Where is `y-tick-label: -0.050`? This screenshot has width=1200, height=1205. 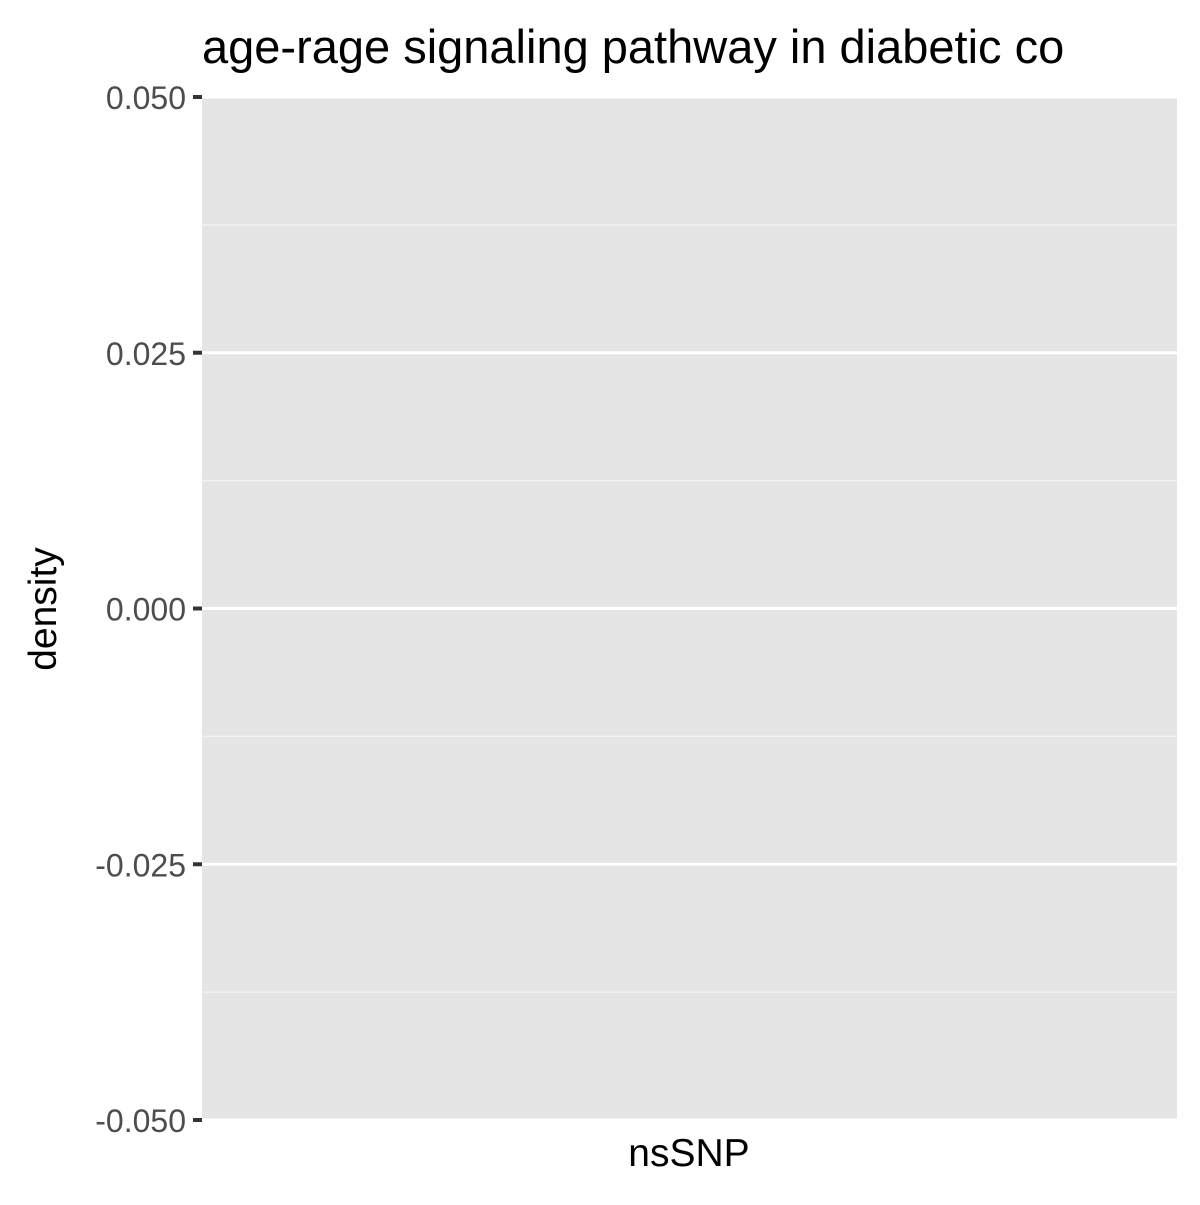
y-tick-label: -0.050 is located at coordinates (140, 1121).